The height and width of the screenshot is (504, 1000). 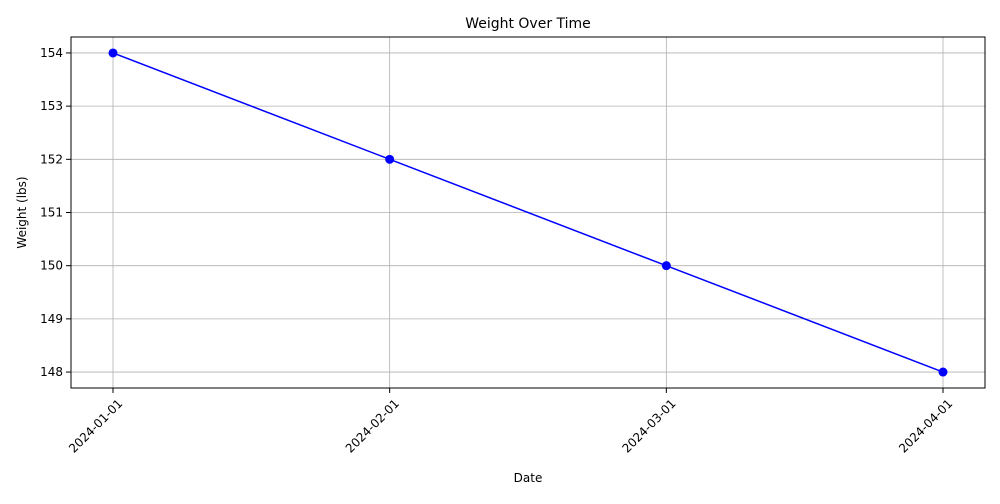 I want to click on y-tick-label: 153, so click(x=51, y=106).